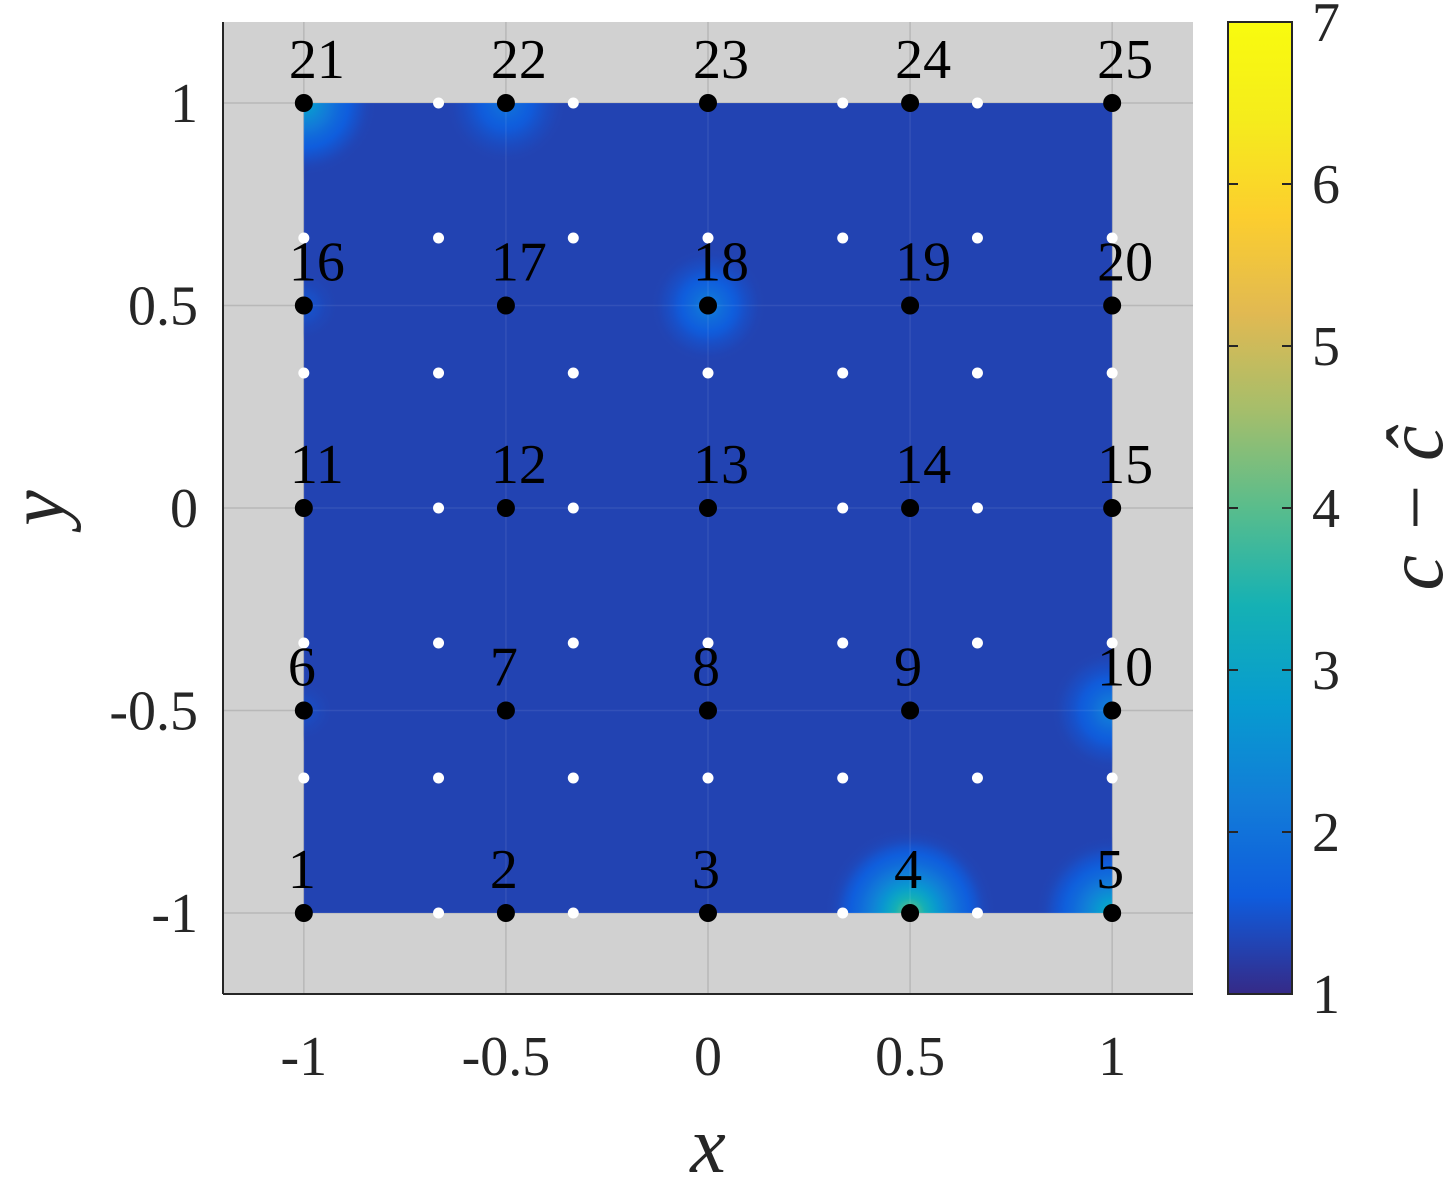 The width and height of the screenshot is (1452, 1184). Describe the element at coordinates (1412, 507) in the screenshot. I see `colorbar-label: c − ĉ` at that location.